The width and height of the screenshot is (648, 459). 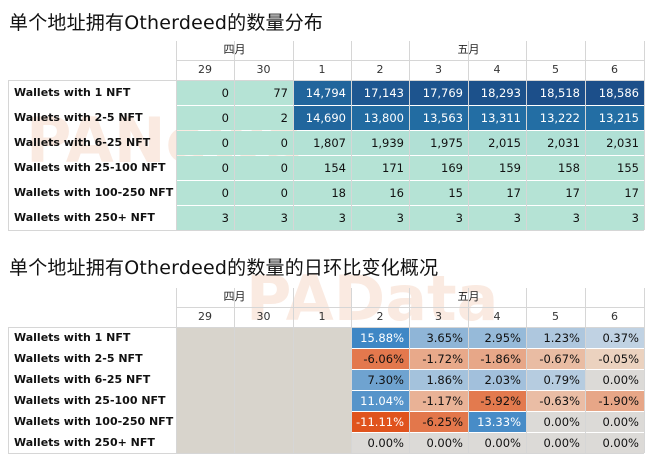 What do you see at coordinates (556, 338) in the screenshot?
I see `data-cell: 1.23%` at bounding box center [556, 338].